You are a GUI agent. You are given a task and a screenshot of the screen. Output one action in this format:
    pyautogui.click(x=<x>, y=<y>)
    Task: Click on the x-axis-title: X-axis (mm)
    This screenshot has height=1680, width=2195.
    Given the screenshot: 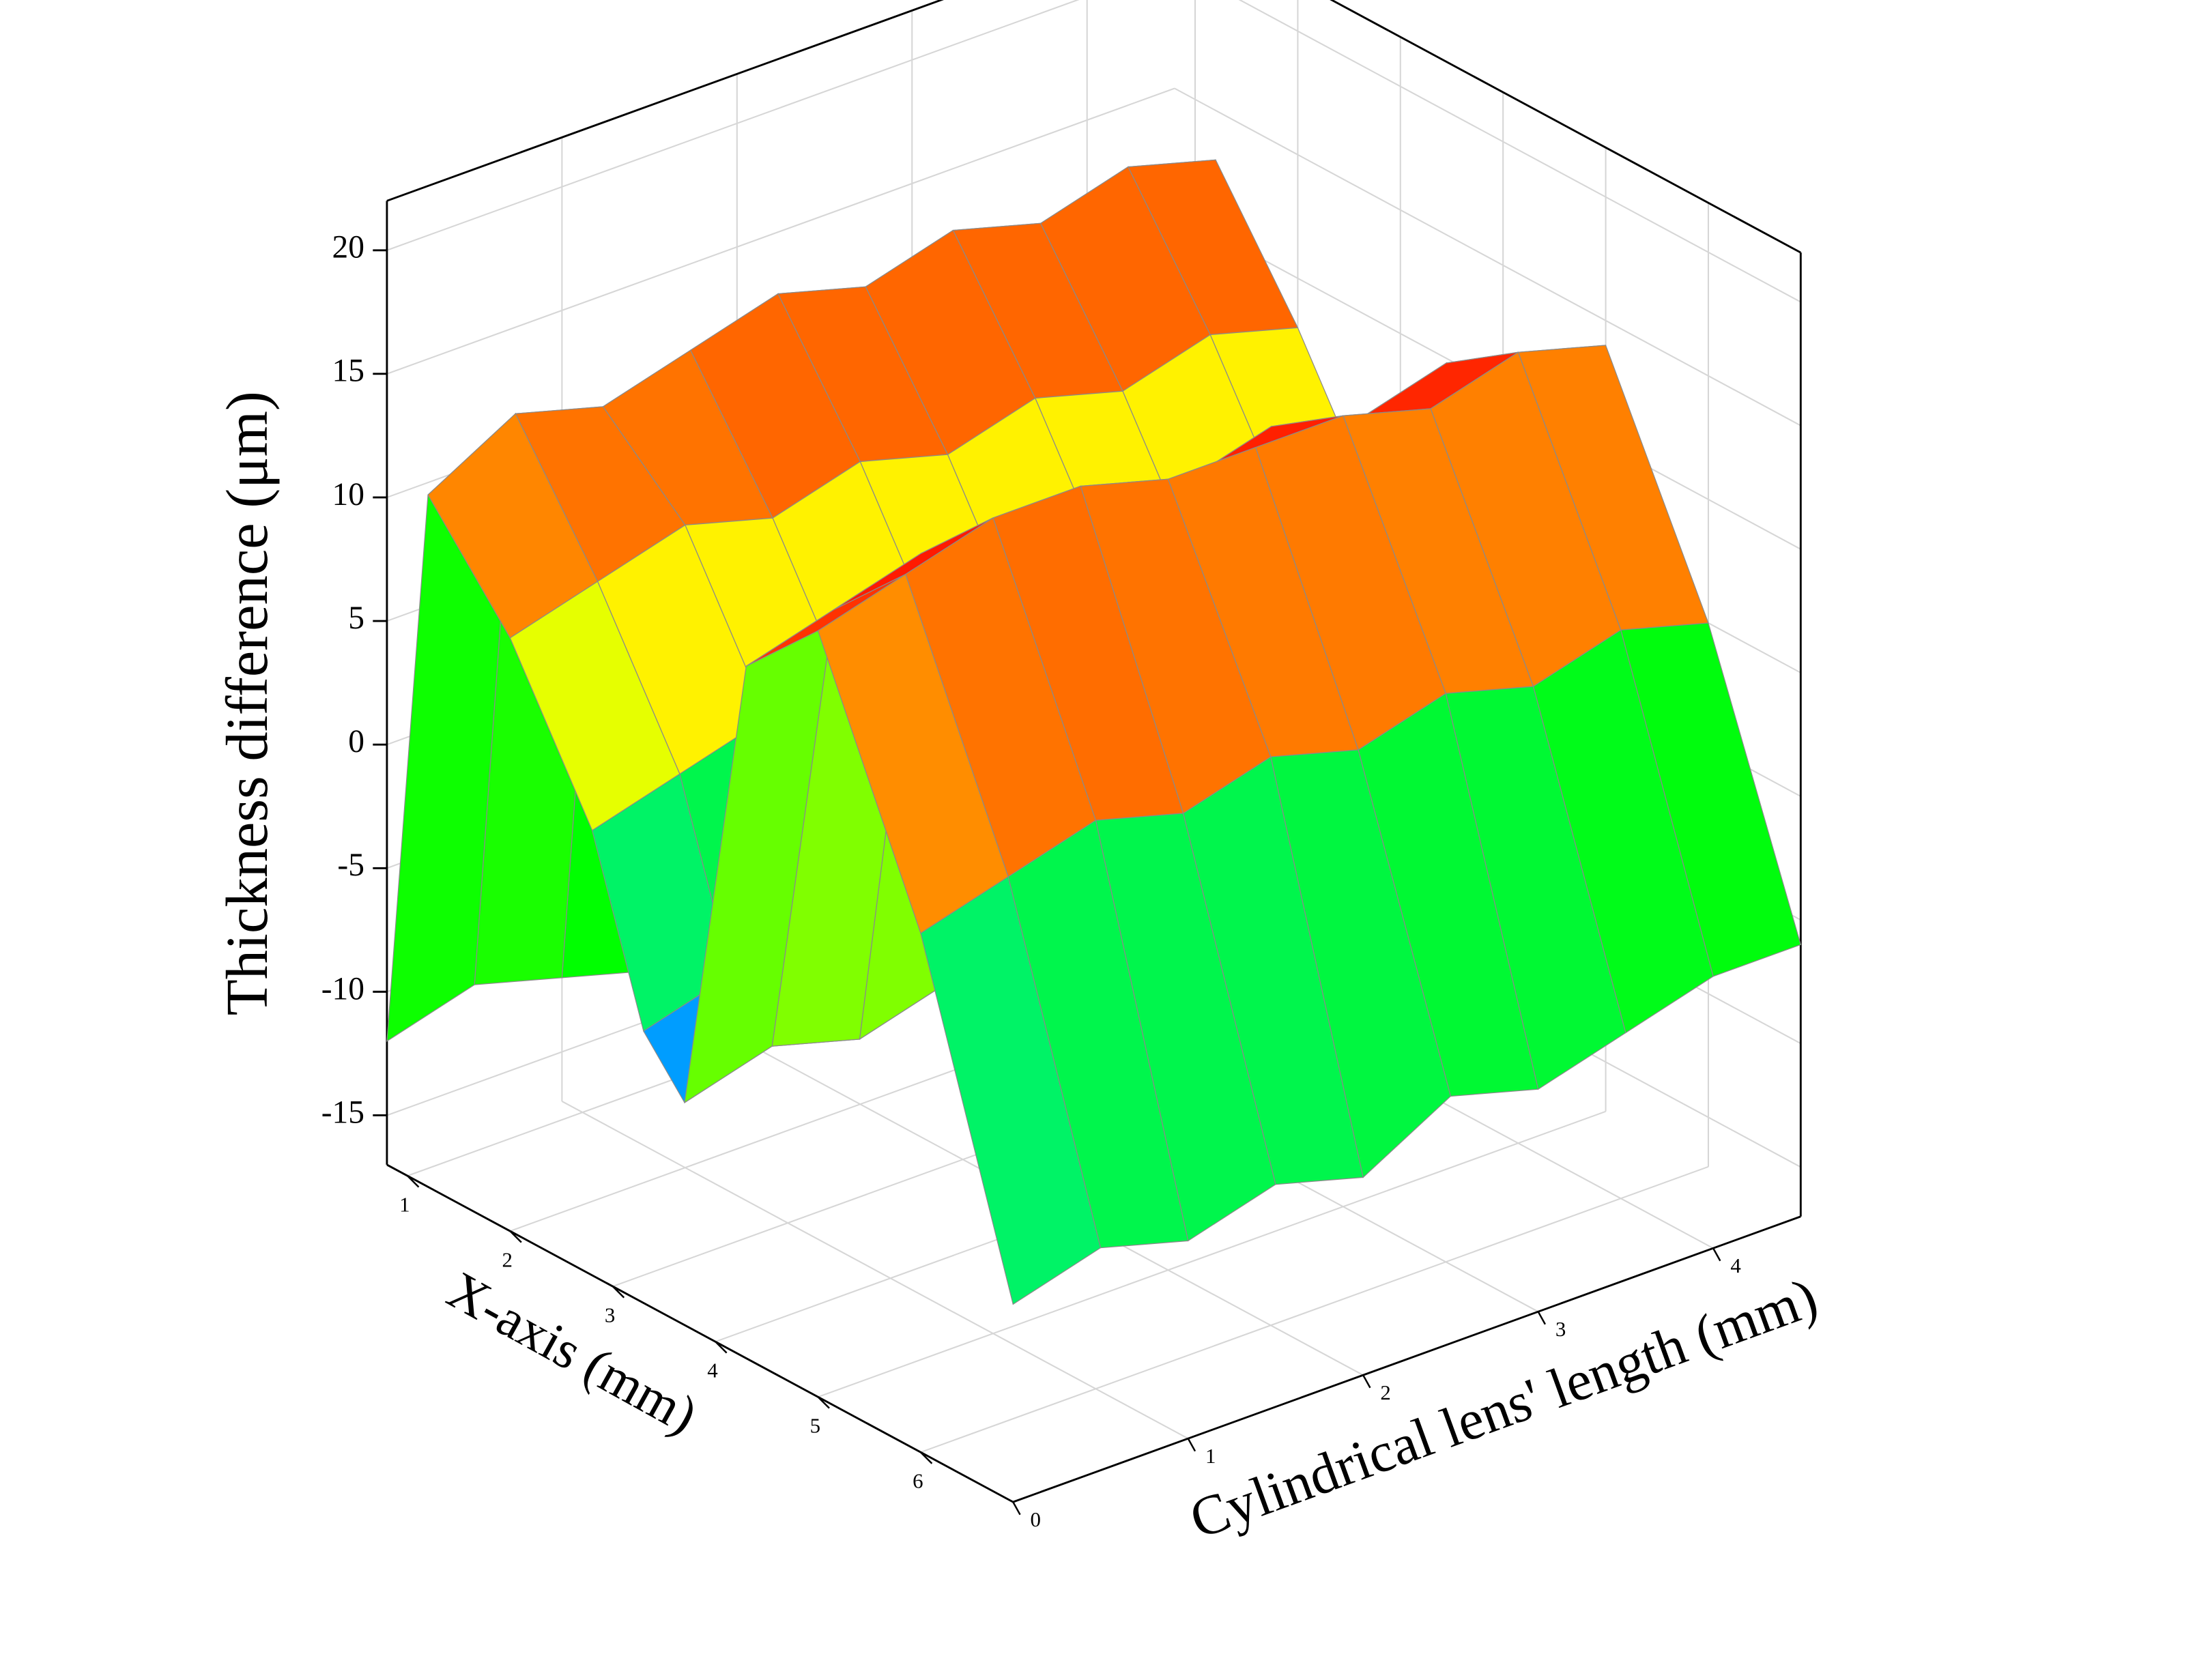 What is the action you would take?
    pyautogui.click(x=573, y=1352)
    